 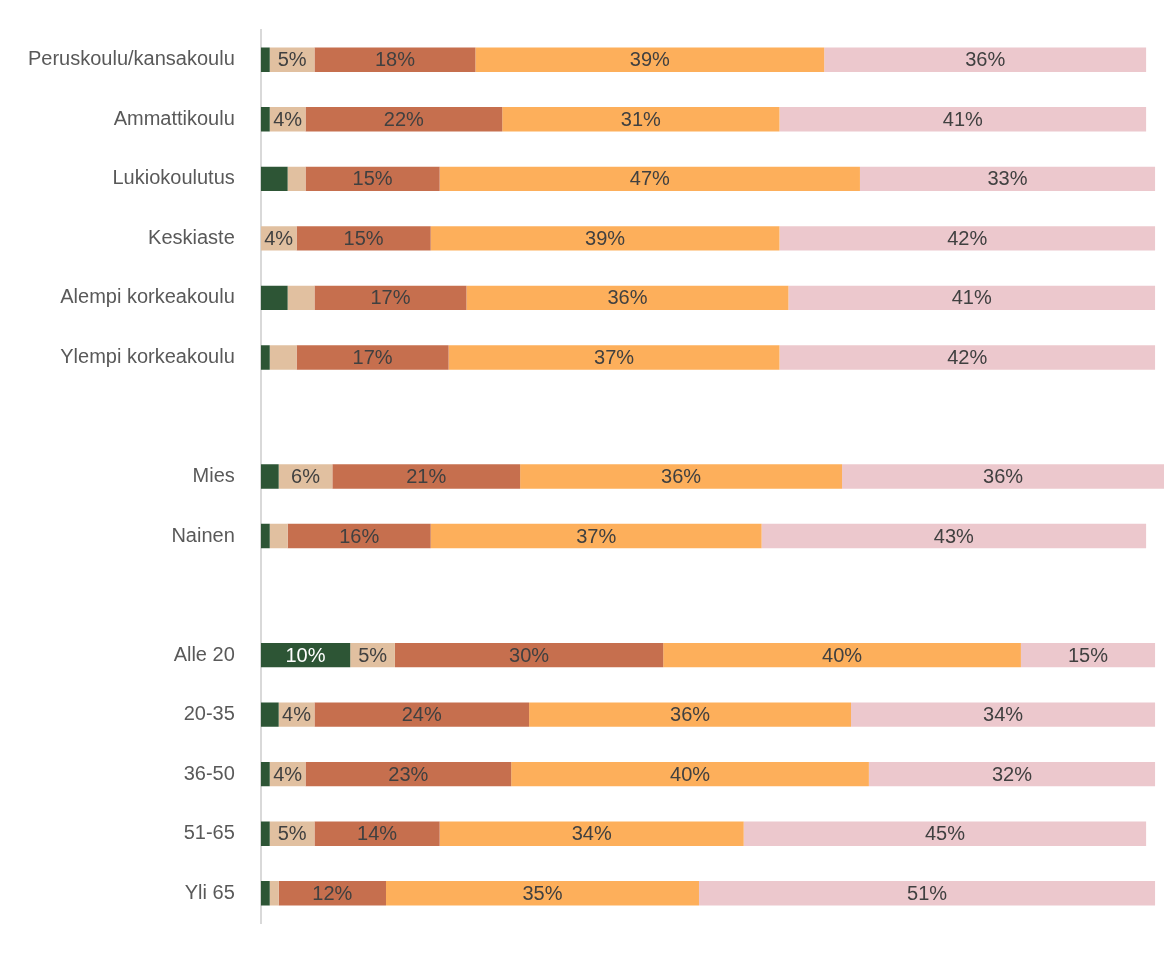 What do you see at coordinates (306, 476) in the screenshot?
I see `data-label: 6%` at bounding box center [306, 476].